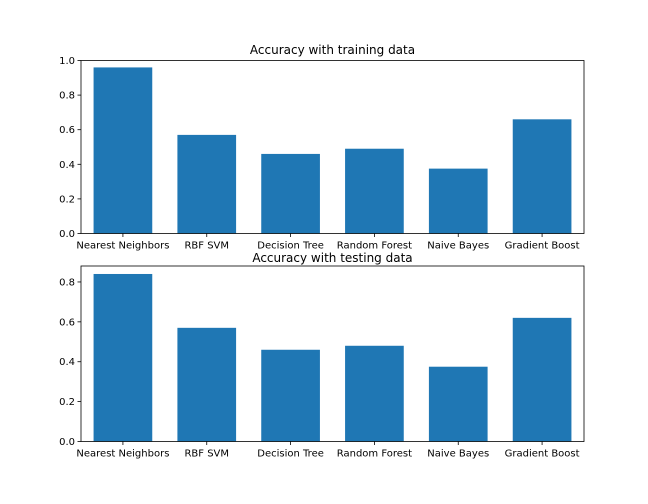  What do you see at coordinates (332, 258) in the screenshot?
I see `chart-title: Accuracy with testing data` at bounding box center [332, 258].